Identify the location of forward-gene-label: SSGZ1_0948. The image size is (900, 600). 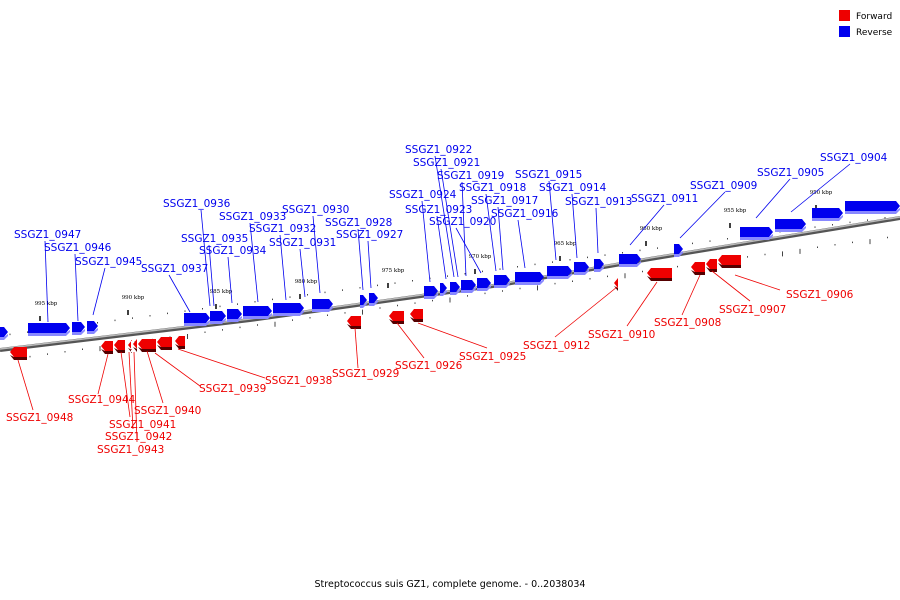
(39, 418).